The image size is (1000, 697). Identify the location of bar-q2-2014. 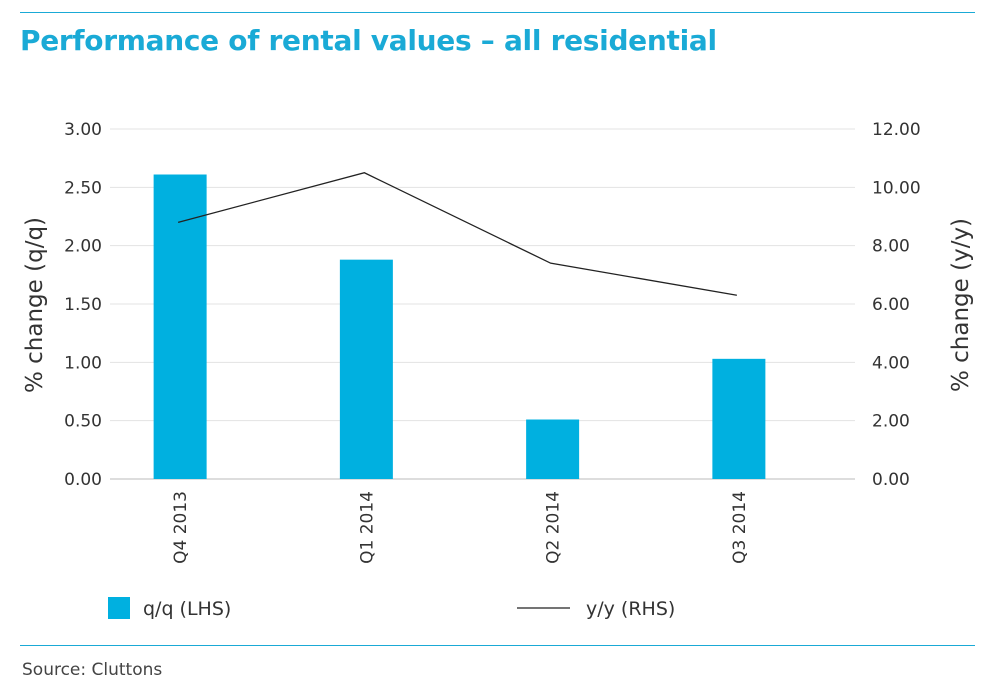
(553, 449).